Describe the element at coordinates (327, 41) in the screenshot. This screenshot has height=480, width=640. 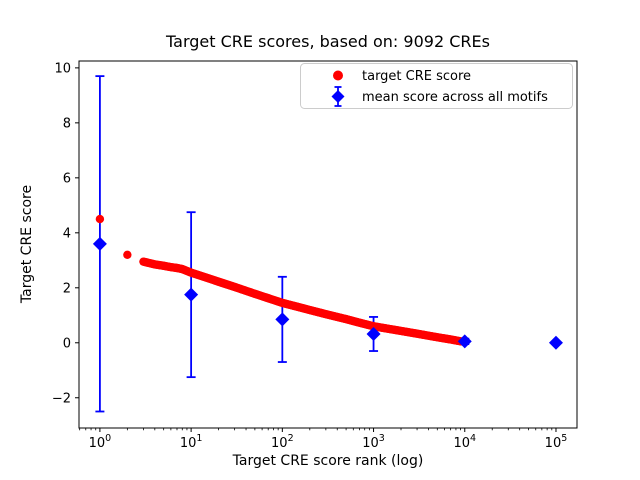
I see `chart-title: Target CRE scores, based on: 9092 CREs` at that location.